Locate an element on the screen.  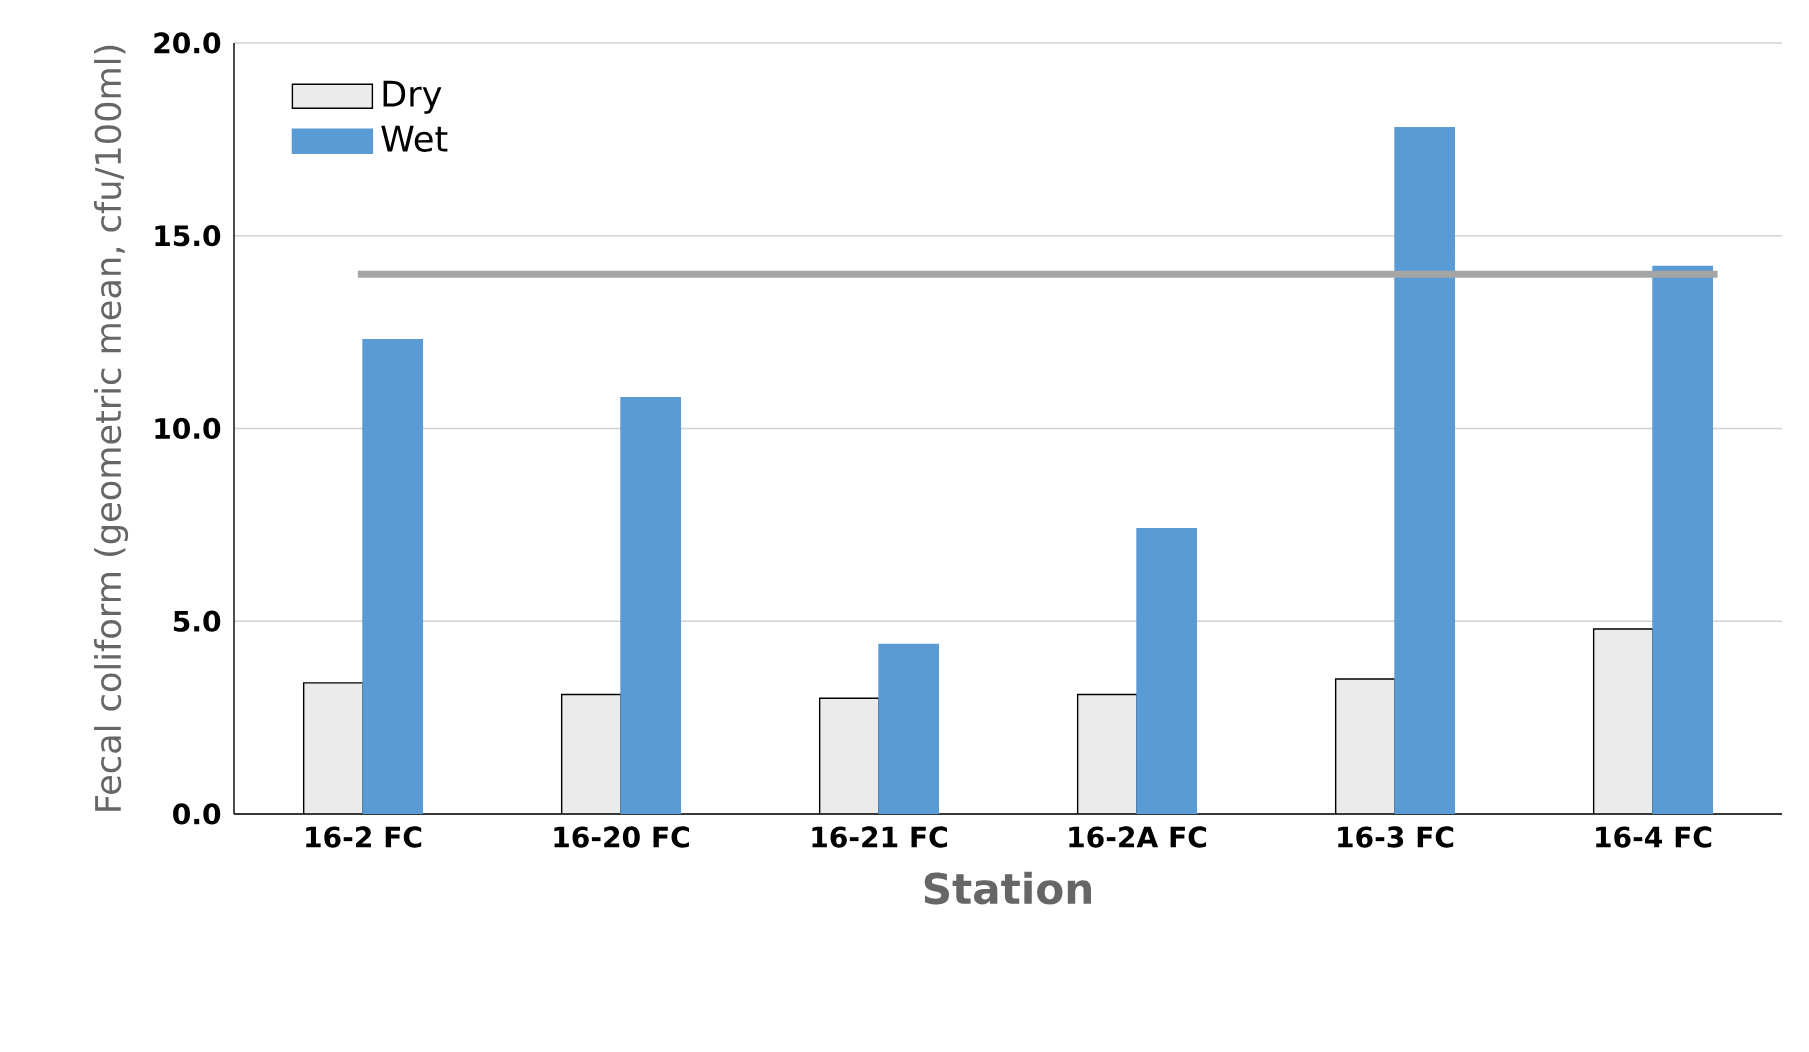
x-tick-label: 16-2A FC is located at coordinates (1138, 837).